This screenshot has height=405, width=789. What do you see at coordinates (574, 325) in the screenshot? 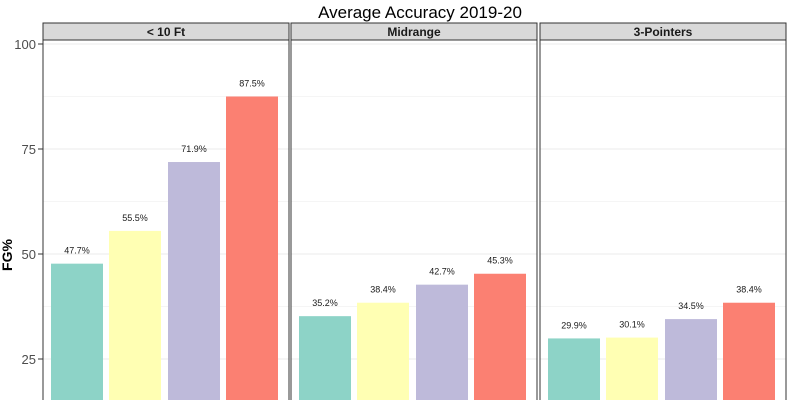
I see `bar-data-label: 29.9%` at bounding box center [574, 325].